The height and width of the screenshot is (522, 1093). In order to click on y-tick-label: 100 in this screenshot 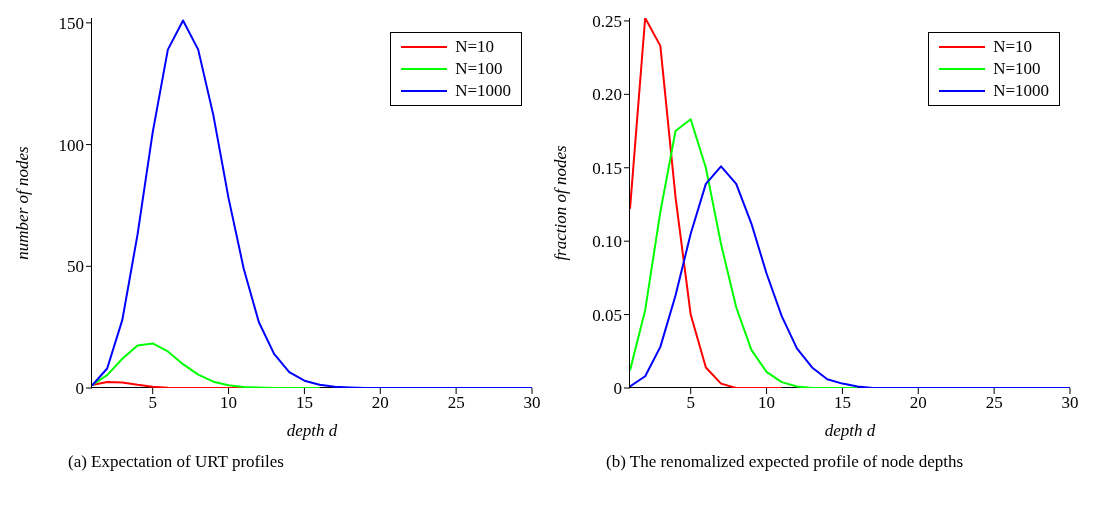, I will do `click(71, 145)`.